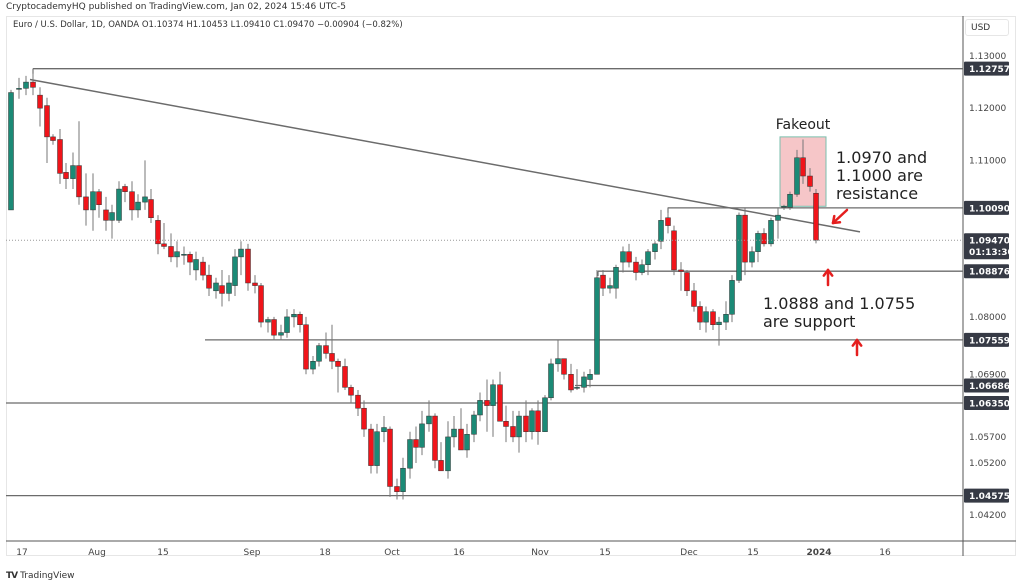 The width and height of the screenshot is (1024, 588). Describe the element at coordinates (252, 553) in the screenshot. I see `time-tick-label: Sep` at that location.